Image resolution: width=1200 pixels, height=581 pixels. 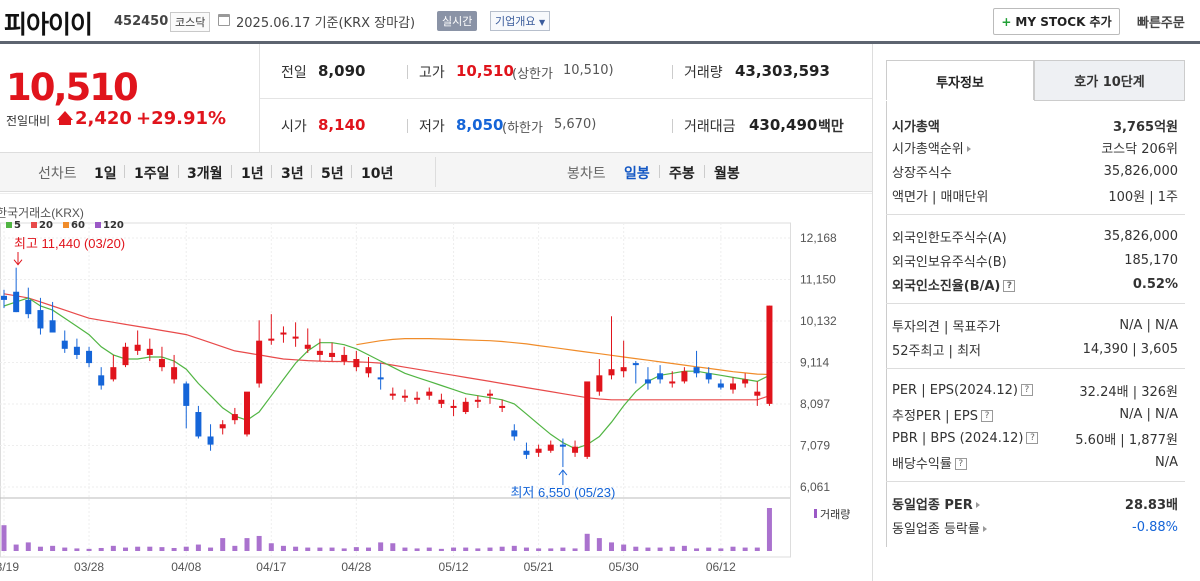 I want to click on chart-source-label: 한국거래소(KRX), so click(x=42, y=213).